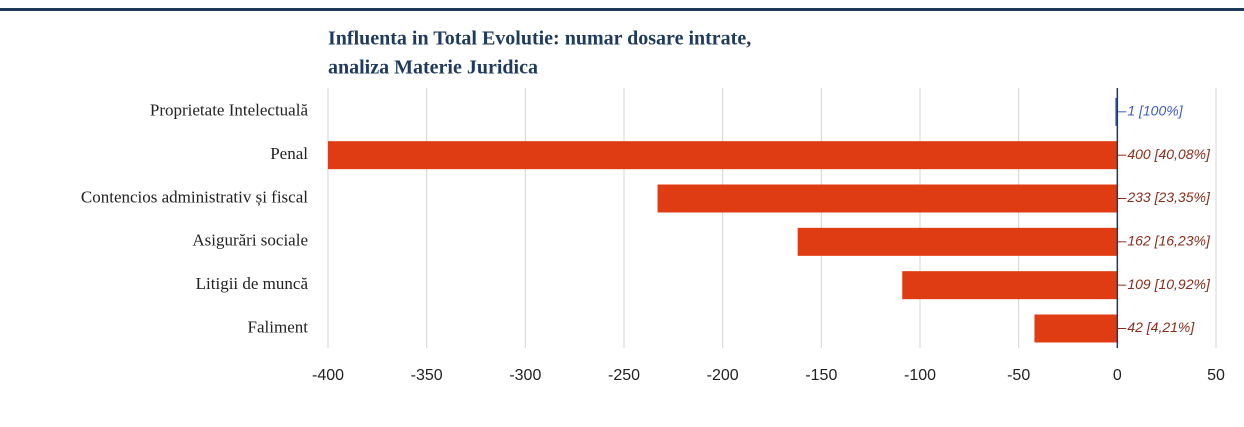  Describe the element at coordinates (723, 375) in the screenshot. I see `x-tick-label: -200` at that location.